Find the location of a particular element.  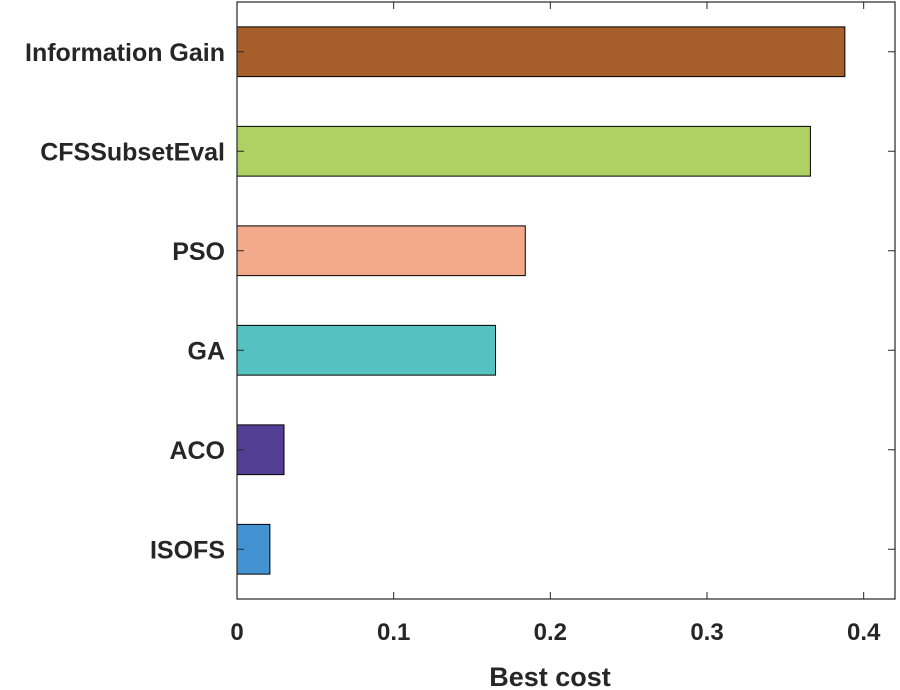

category-label-cfssubseteval: CFSSubsetEval is located at coordinates (132, 152).